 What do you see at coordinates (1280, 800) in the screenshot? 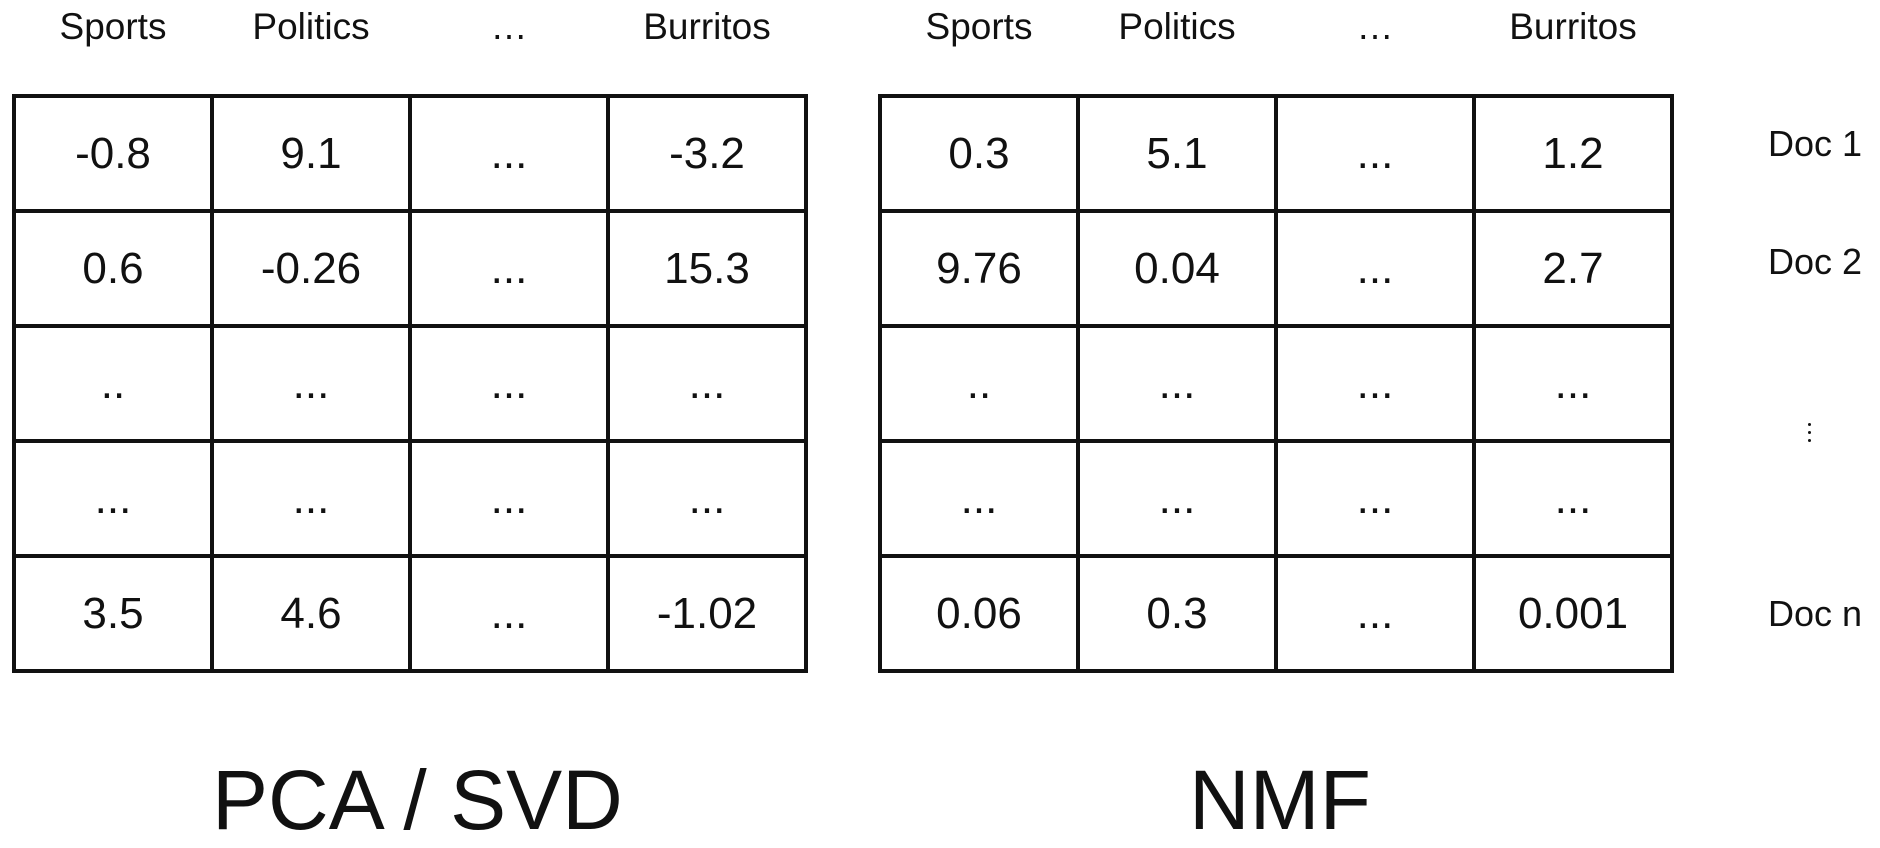
I see `nmf-title: NMF` at bounding box center [1280, 800].